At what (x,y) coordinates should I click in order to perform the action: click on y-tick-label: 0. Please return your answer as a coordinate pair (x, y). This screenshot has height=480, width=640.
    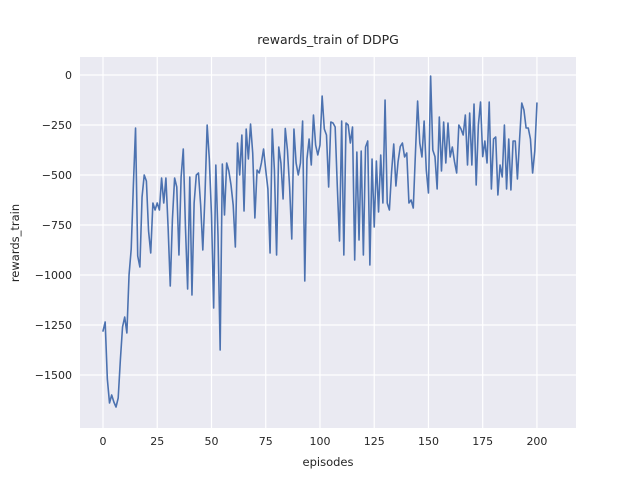
    Looking at the image, I should click on (68, 75).